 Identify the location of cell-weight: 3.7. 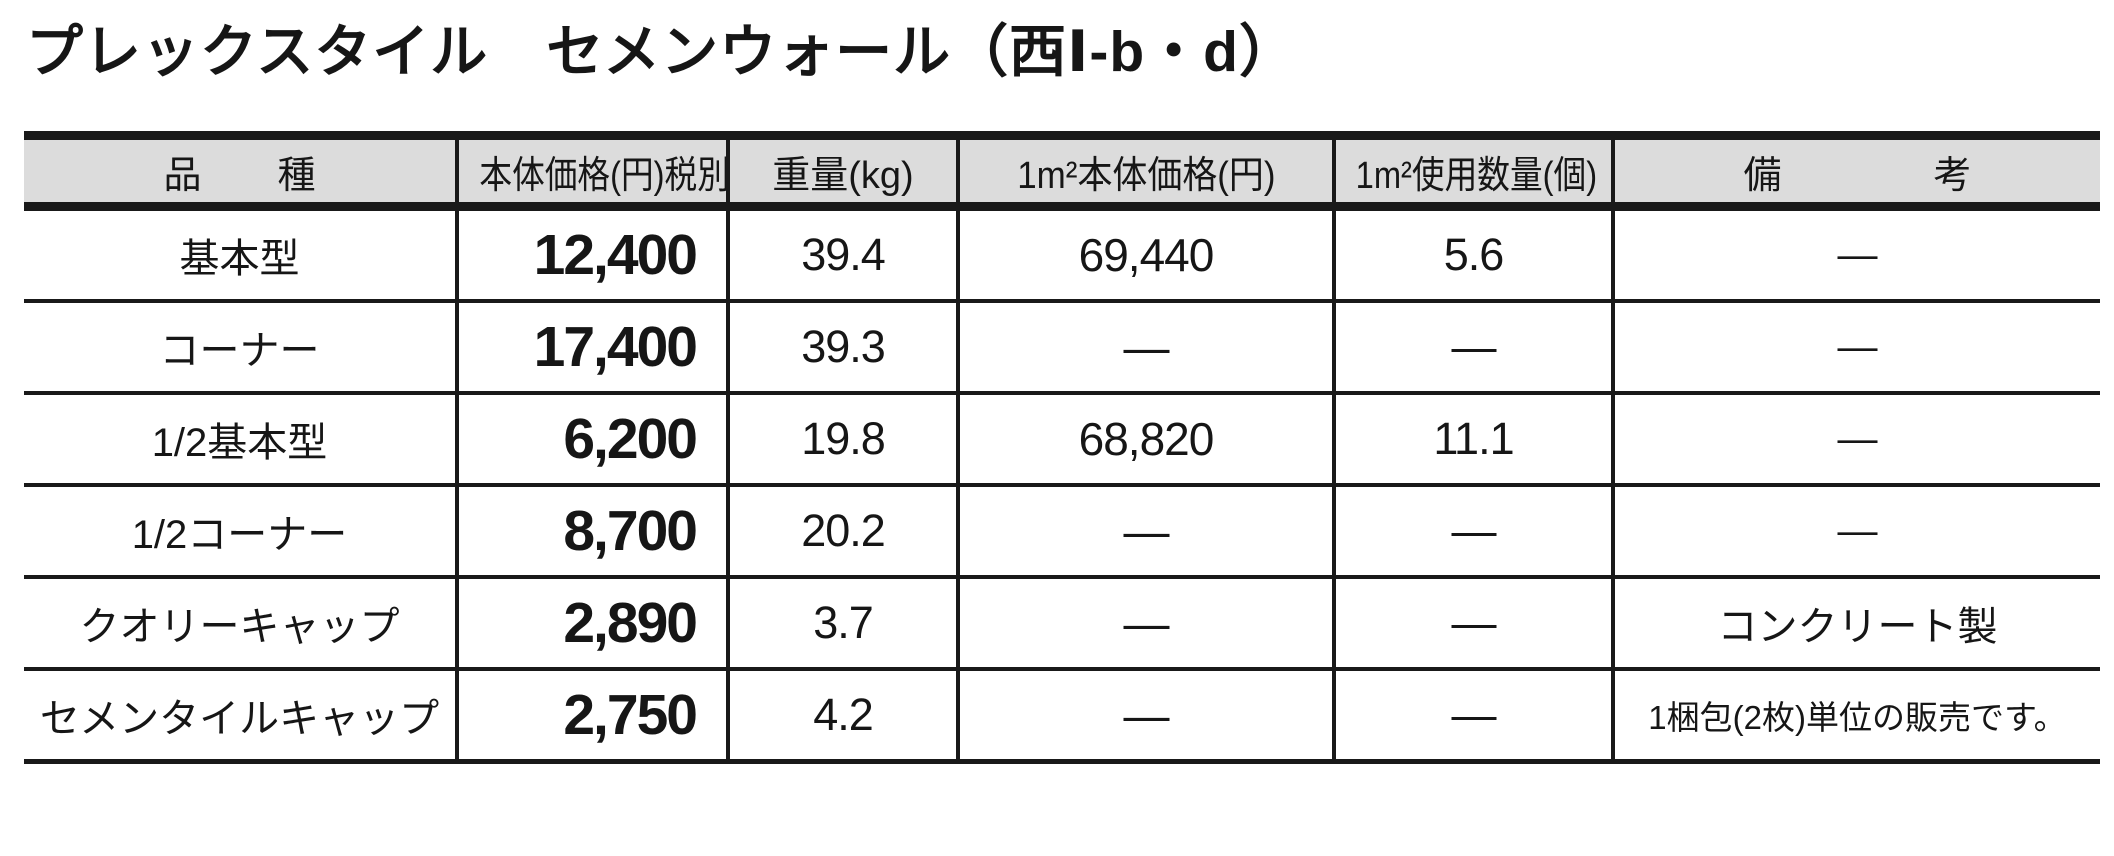
(842, 623).